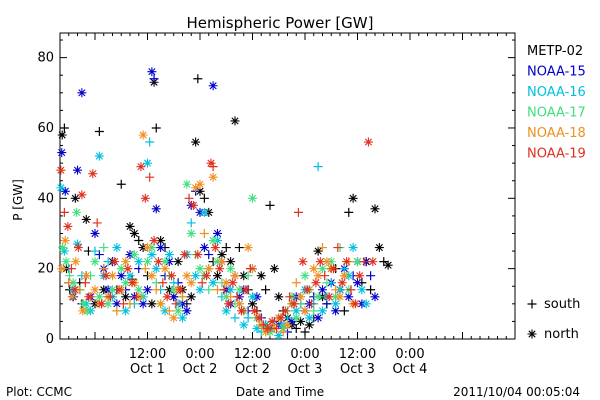 This screenshot has width=600, height=400. Describe the element at coordinates (305, 369) in the screenshot. I see `x-tick-date-label: Oct 3` at that location.